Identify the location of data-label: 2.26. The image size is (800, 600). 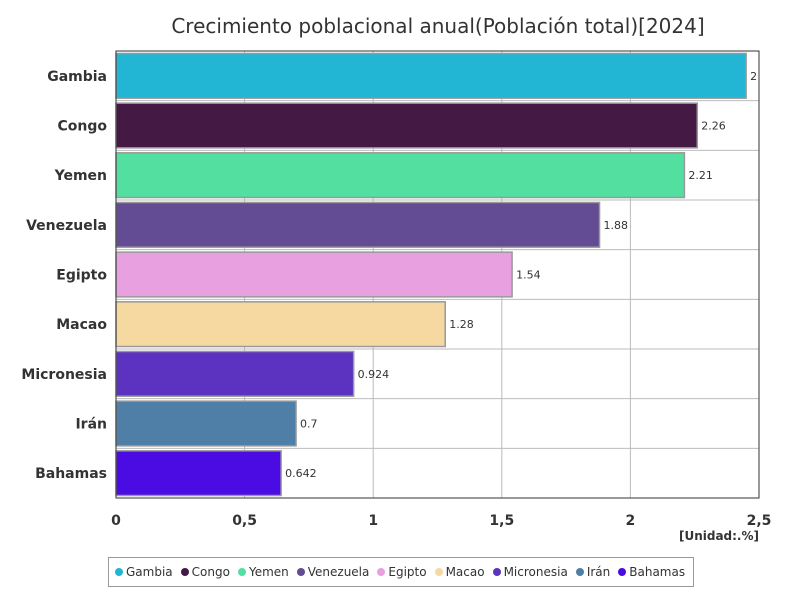
(713, 126).